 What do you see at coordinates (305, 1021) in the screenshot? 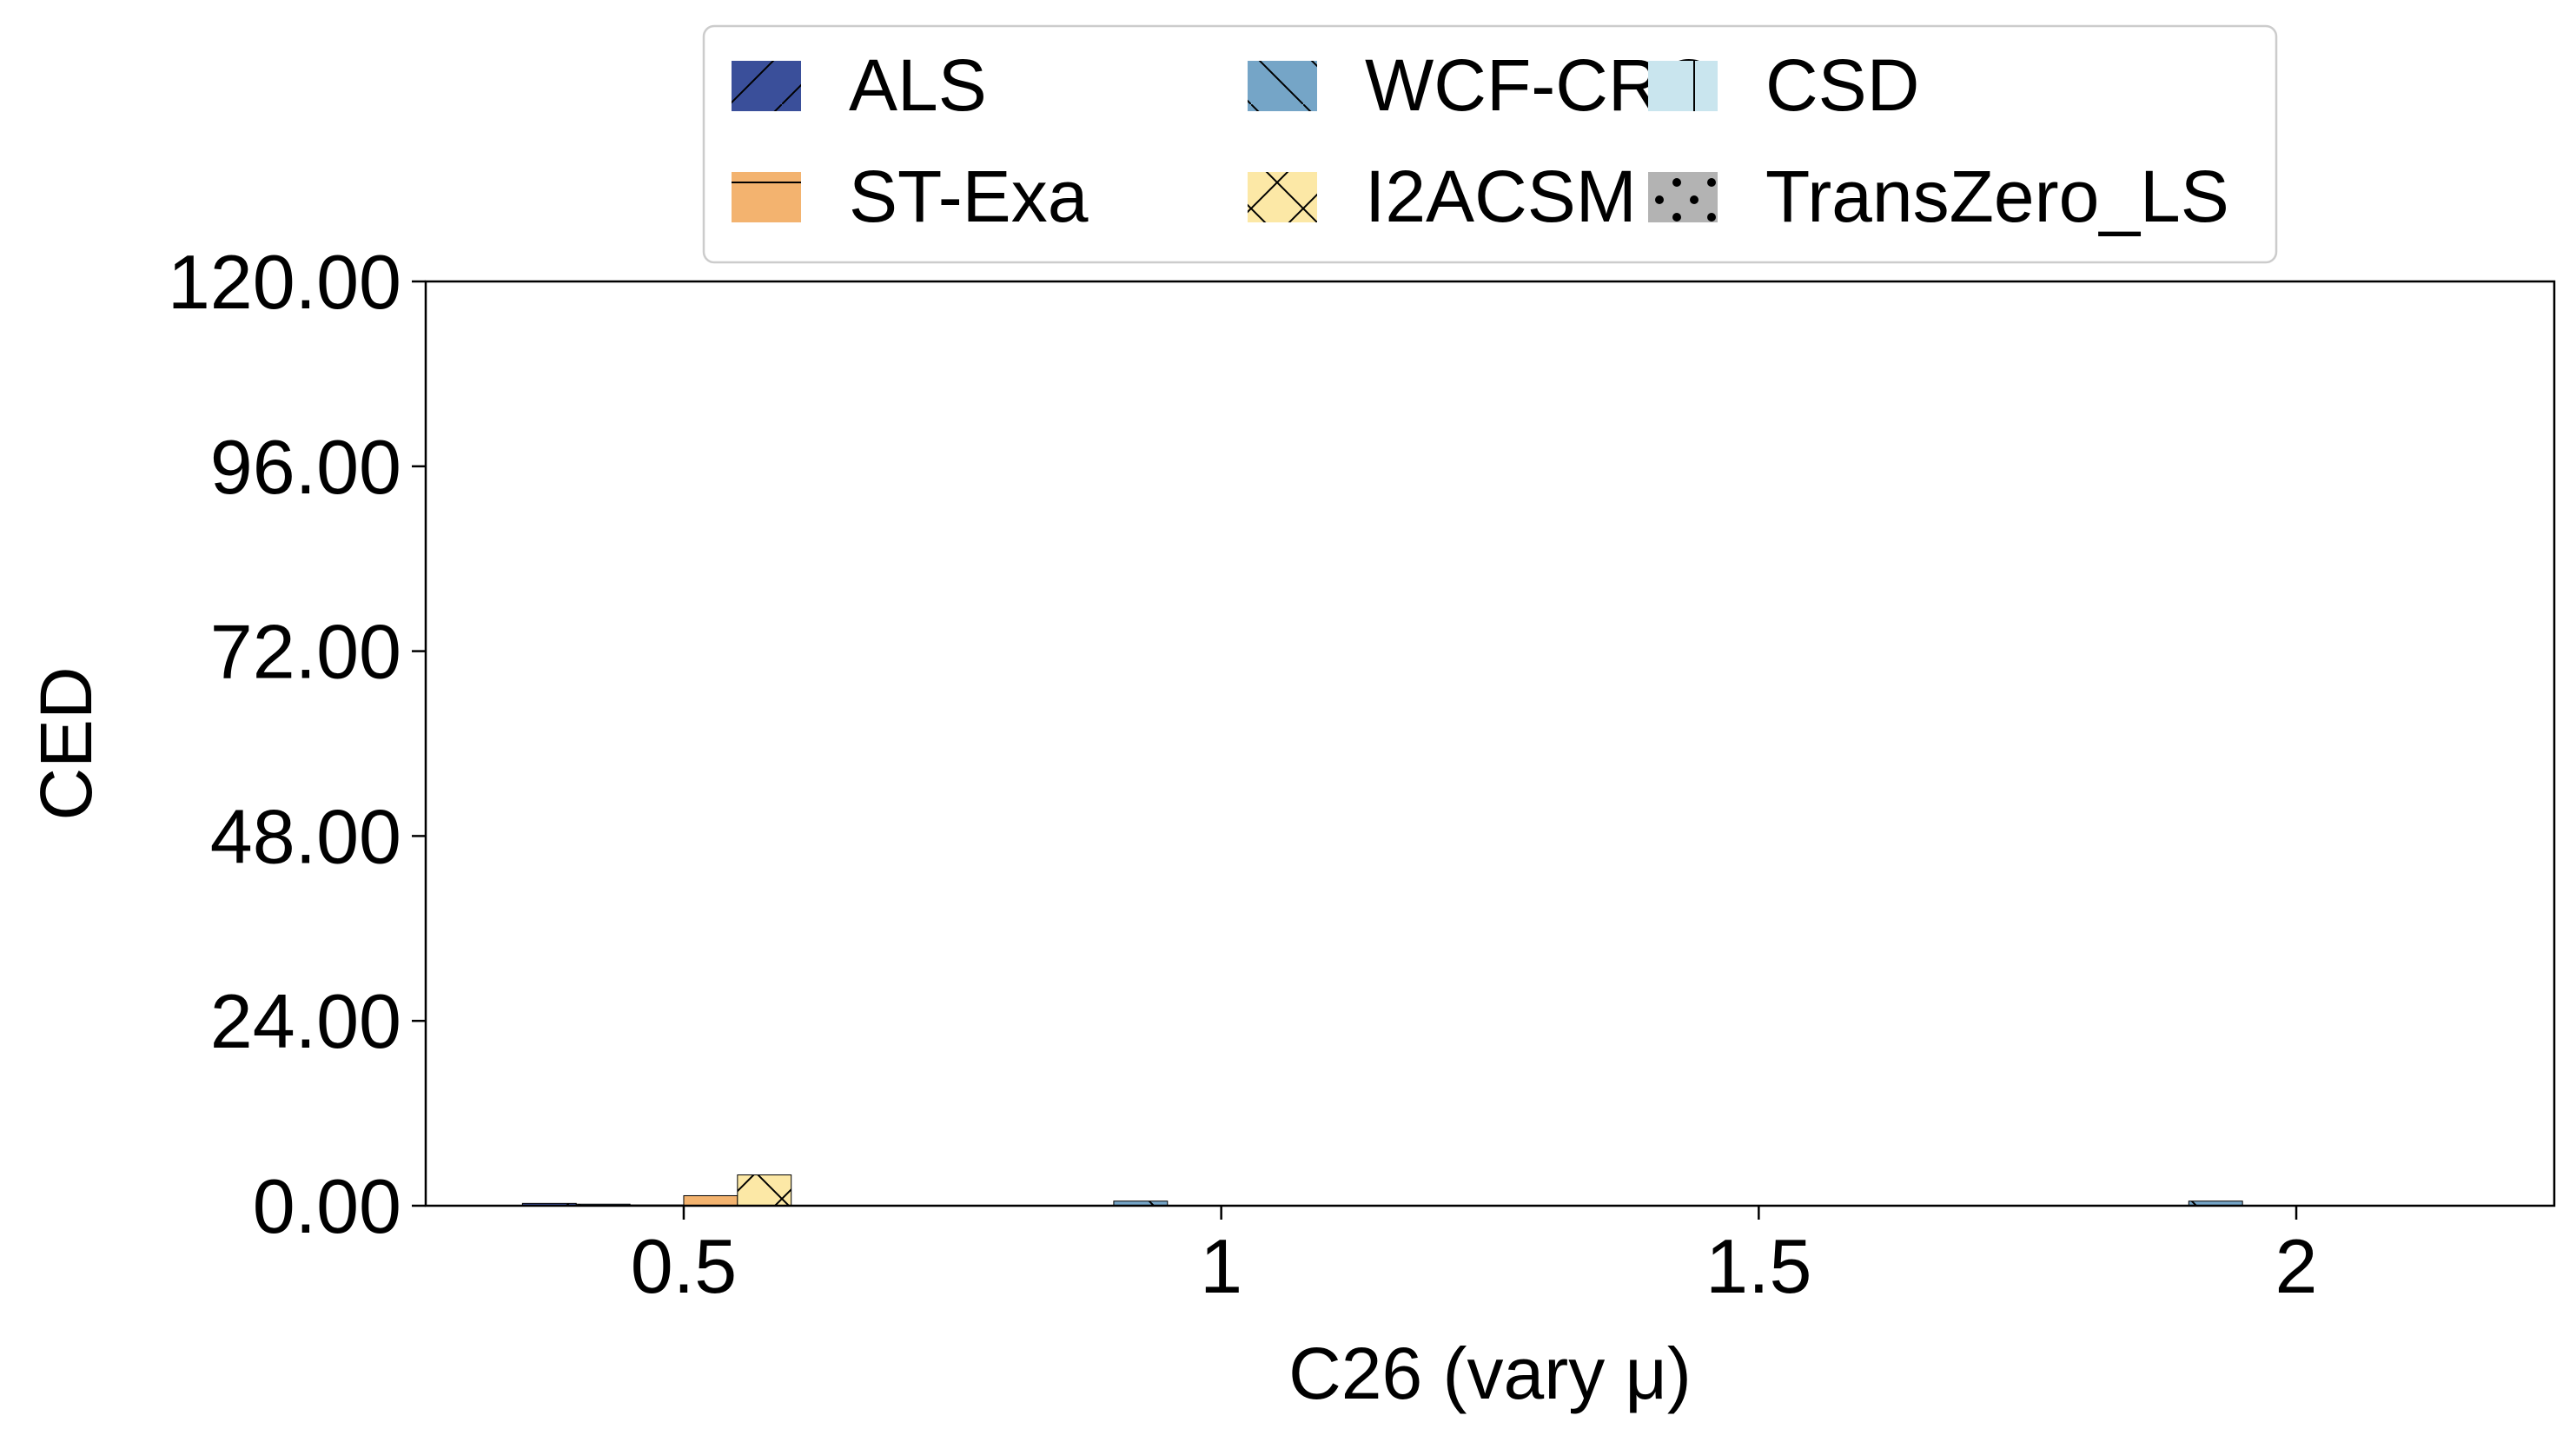
I see `y-tick-label: 24.00` at bounding box center [305, 1021].